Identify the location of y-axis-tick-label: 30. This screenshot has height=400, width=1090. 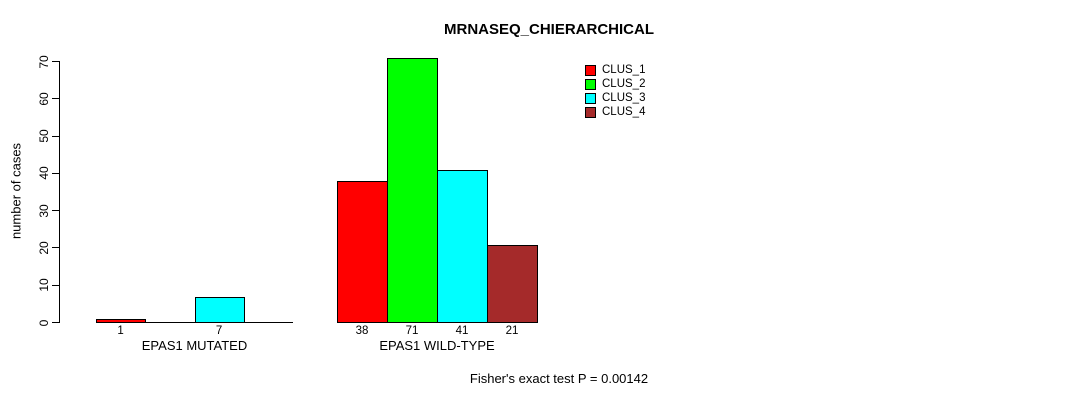
(44, 210).